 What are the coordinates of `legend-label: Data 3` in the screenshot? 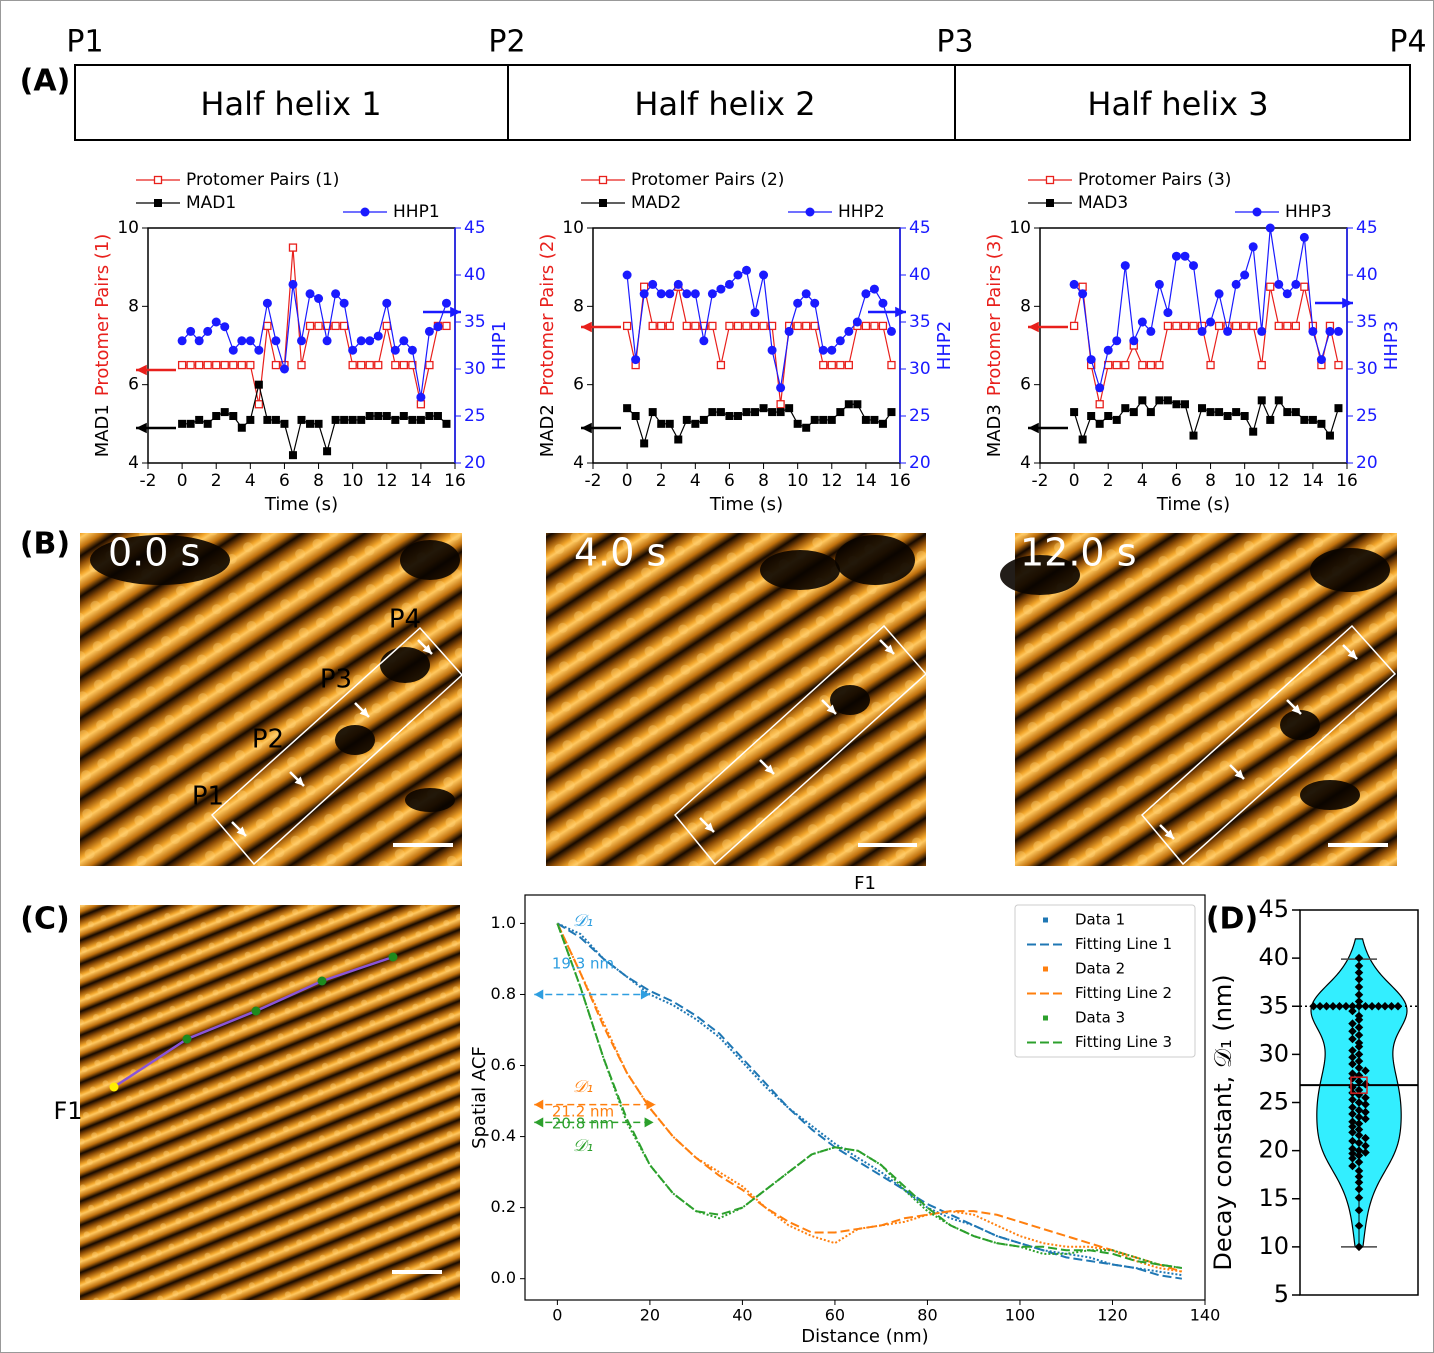 It's located at (1100, 1018).